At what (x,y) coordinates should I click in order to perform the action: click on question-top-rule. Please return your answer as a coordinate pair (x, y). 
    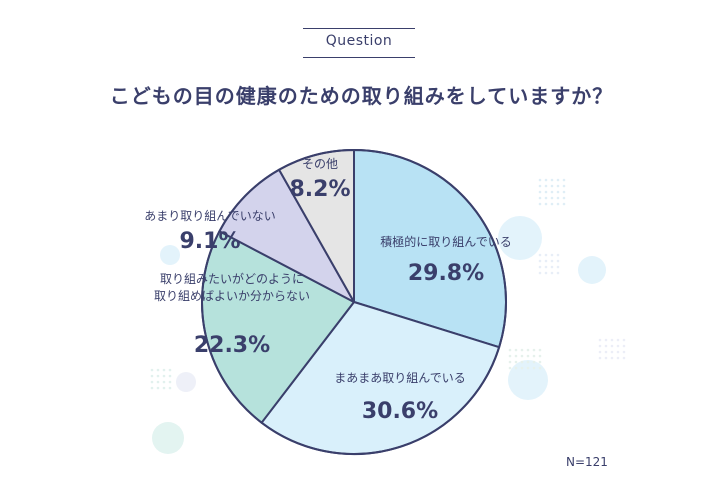
    Looking at the image, I should click on (359, 28).